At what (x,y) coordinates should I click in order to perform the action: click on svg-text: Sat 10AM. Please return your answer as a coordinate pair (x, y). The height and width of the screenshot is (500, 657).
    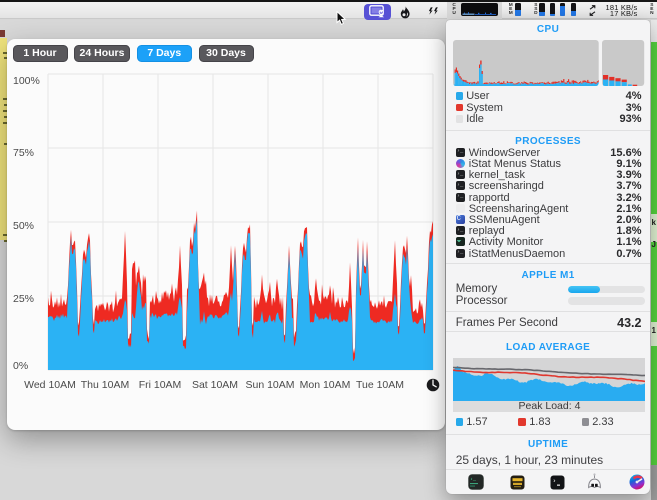
    Looking at the image, I should click on (215, 385).